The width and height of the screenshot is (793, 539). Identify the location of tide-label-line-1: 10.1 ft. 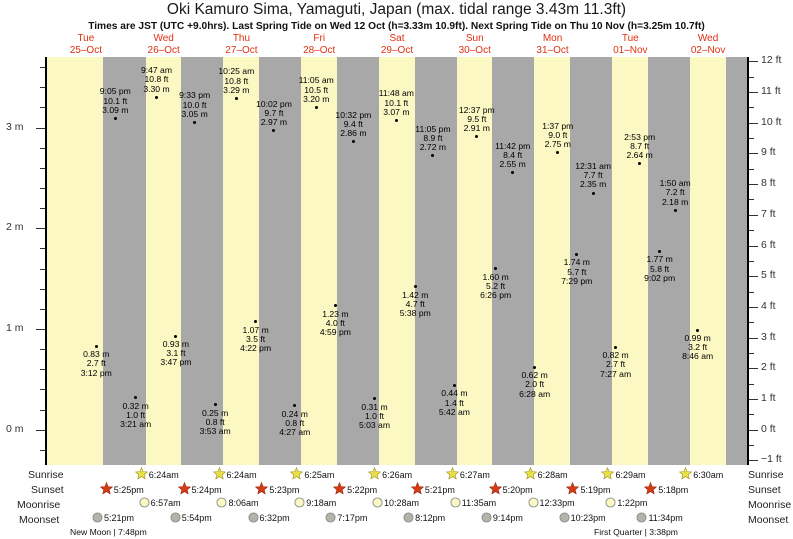
(396, 102).